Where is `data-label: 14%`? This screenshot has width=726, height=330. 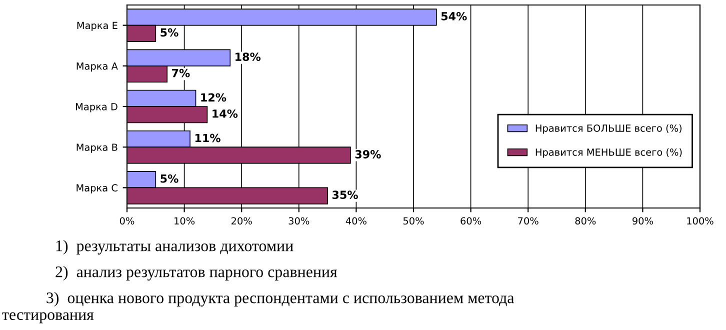
data-label: 14% is located at coordinates (225, 113).